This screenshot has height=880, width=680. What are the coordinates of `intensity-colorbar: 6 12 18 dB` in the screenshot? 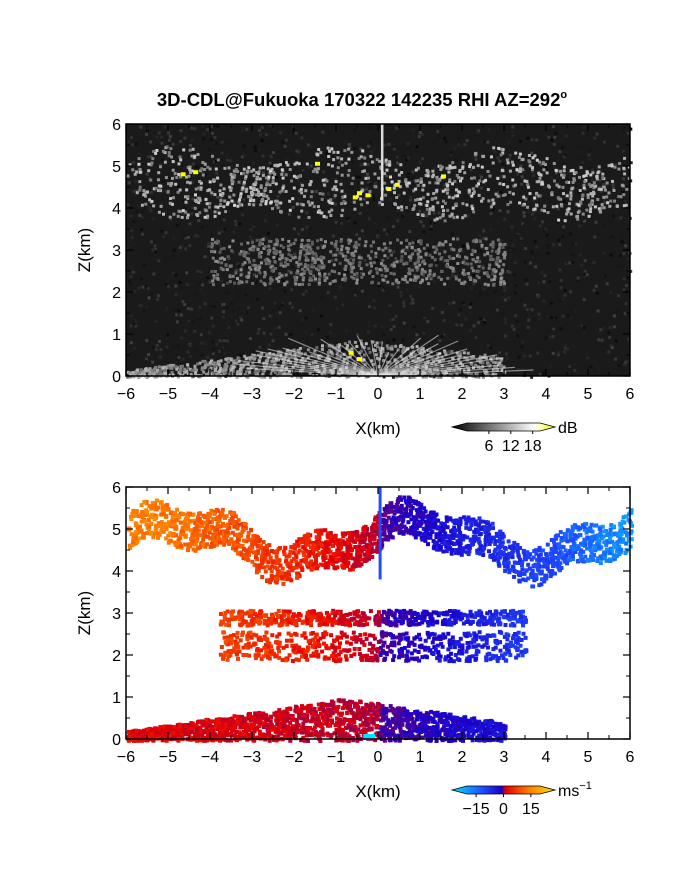 It's located at (514, 437).